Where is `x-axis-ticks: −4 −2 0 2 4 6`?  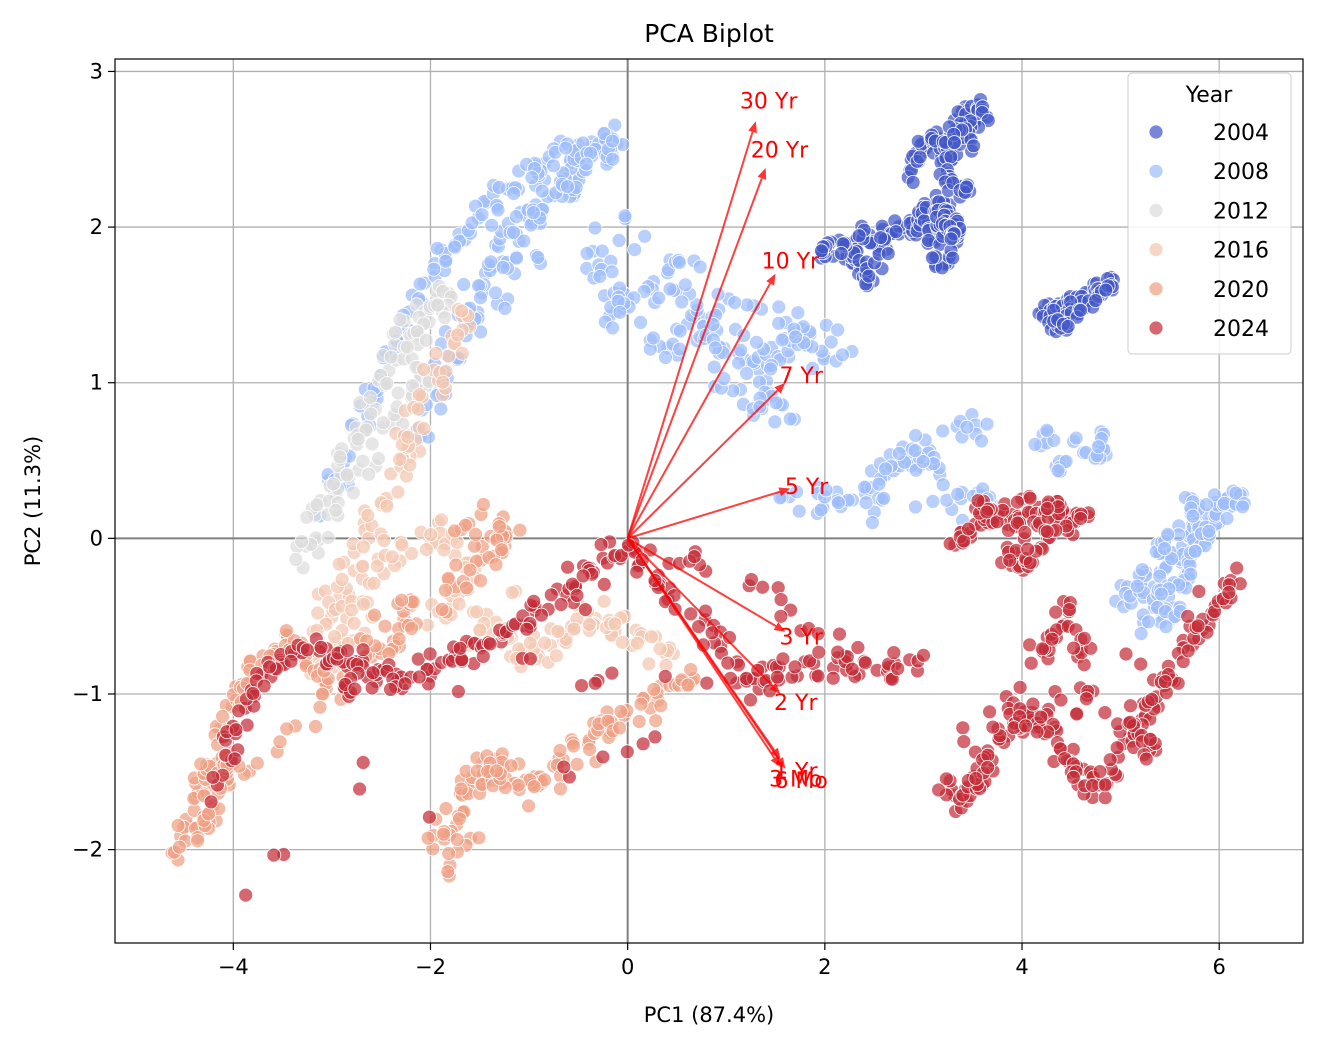 x-axis-ticks: −4 −2 0 2 4 6 is located at coordinates (722, 961).